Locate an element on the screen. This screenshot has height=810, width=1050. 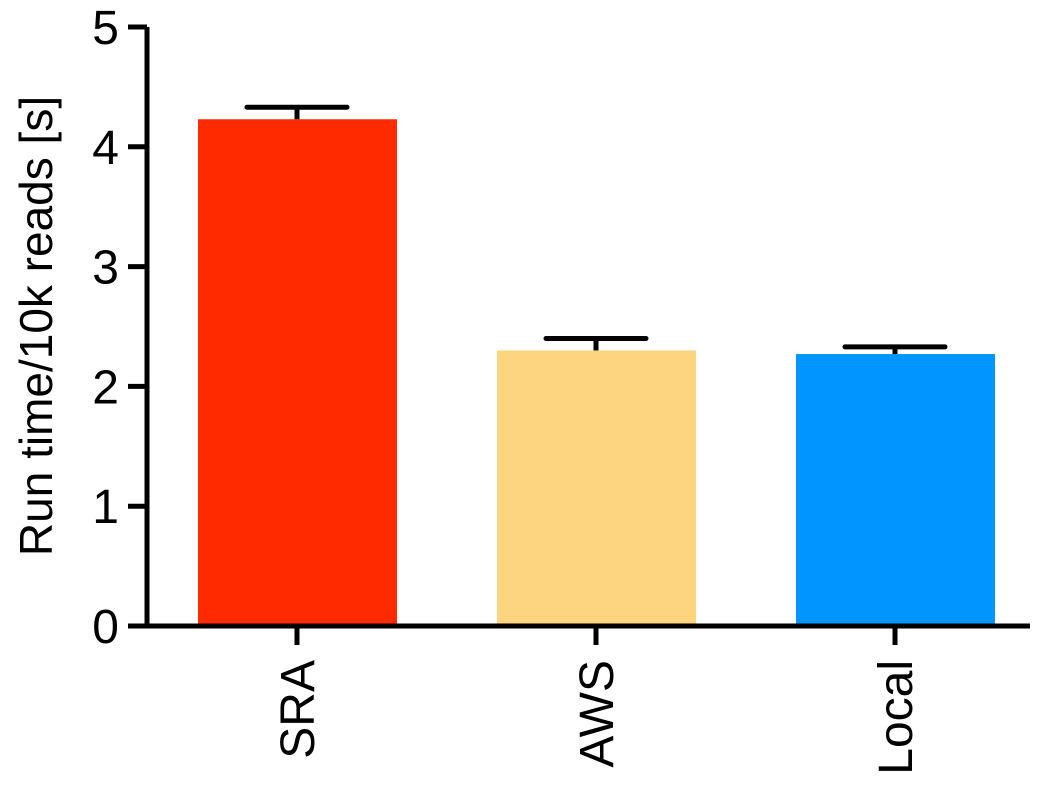
y-tick-label: 5 is located at coordinates (105, 28).